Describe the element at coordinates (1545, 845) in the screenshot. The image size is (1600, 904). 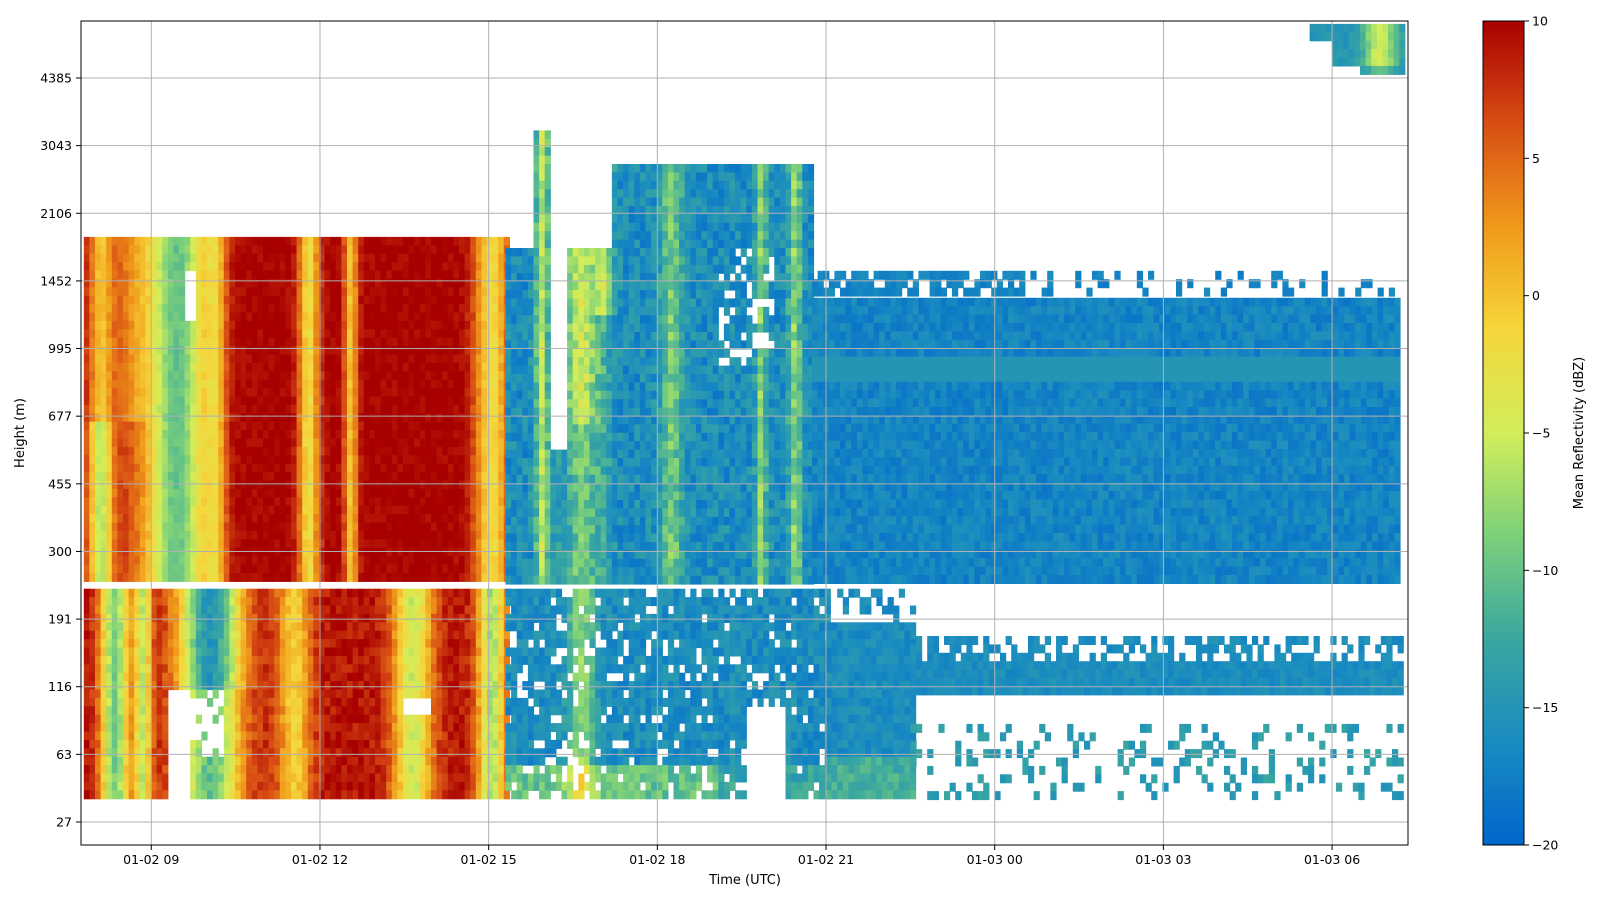
I see `colorbar-tick-label: −20` at that location.